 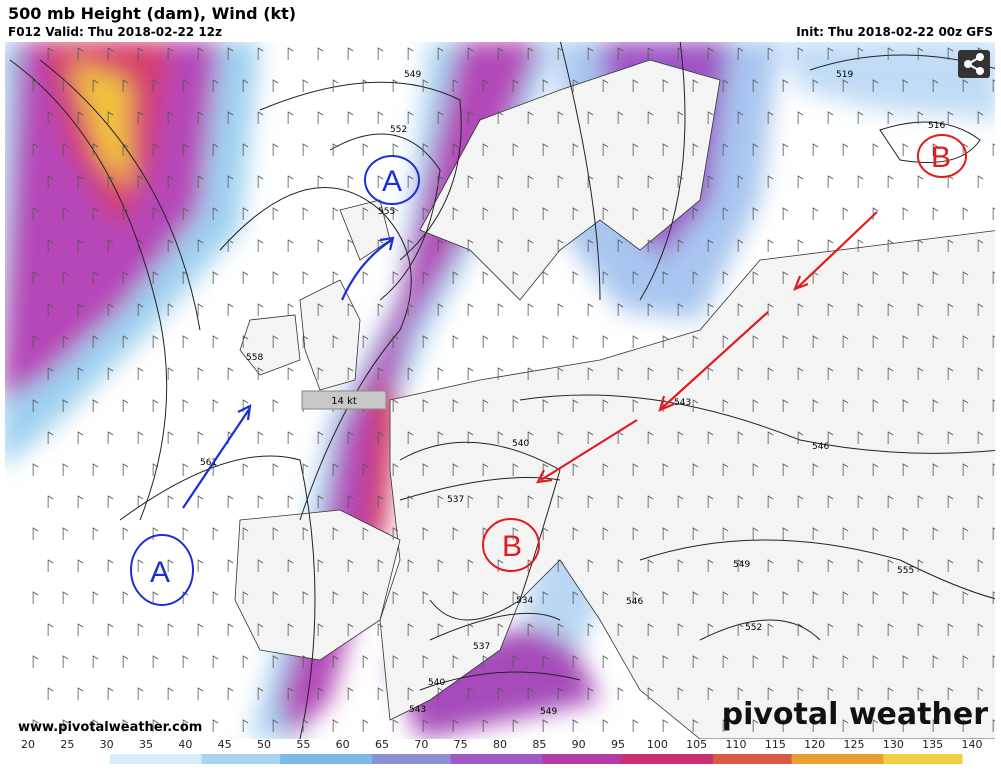 I want to click on contour-label: 549, so click(x=741, y=565).